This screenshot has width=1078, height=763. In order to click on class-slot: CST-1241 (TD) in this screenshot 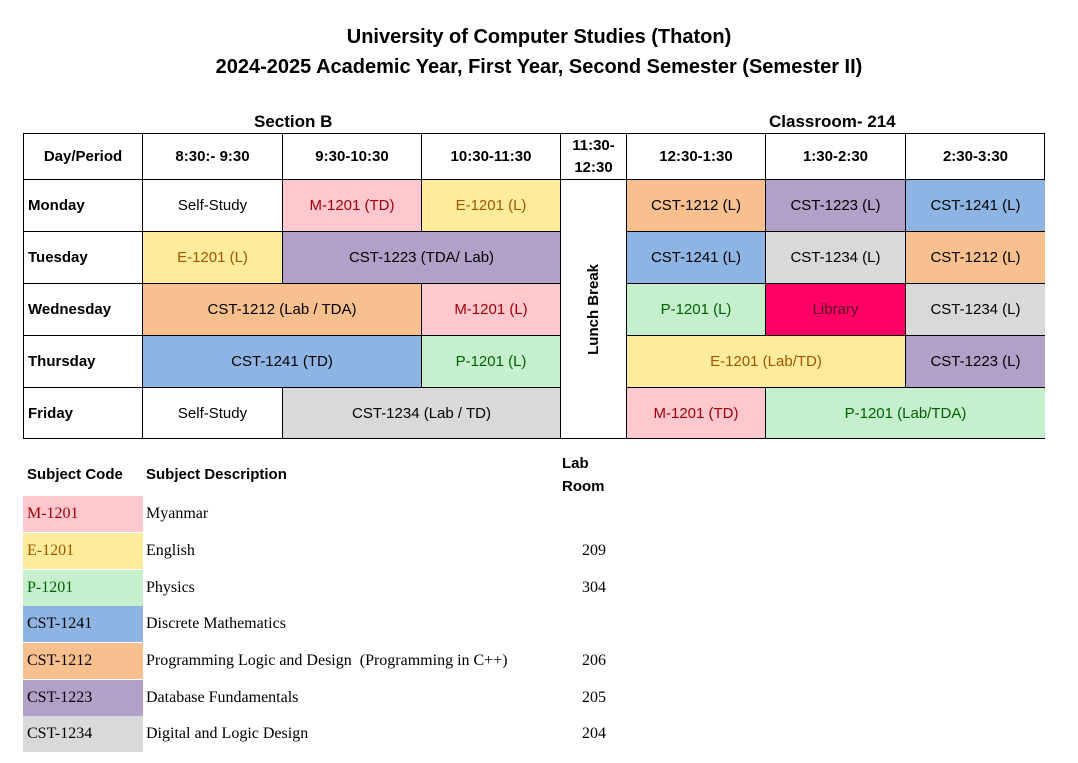, I will do `click(282, 362)`.